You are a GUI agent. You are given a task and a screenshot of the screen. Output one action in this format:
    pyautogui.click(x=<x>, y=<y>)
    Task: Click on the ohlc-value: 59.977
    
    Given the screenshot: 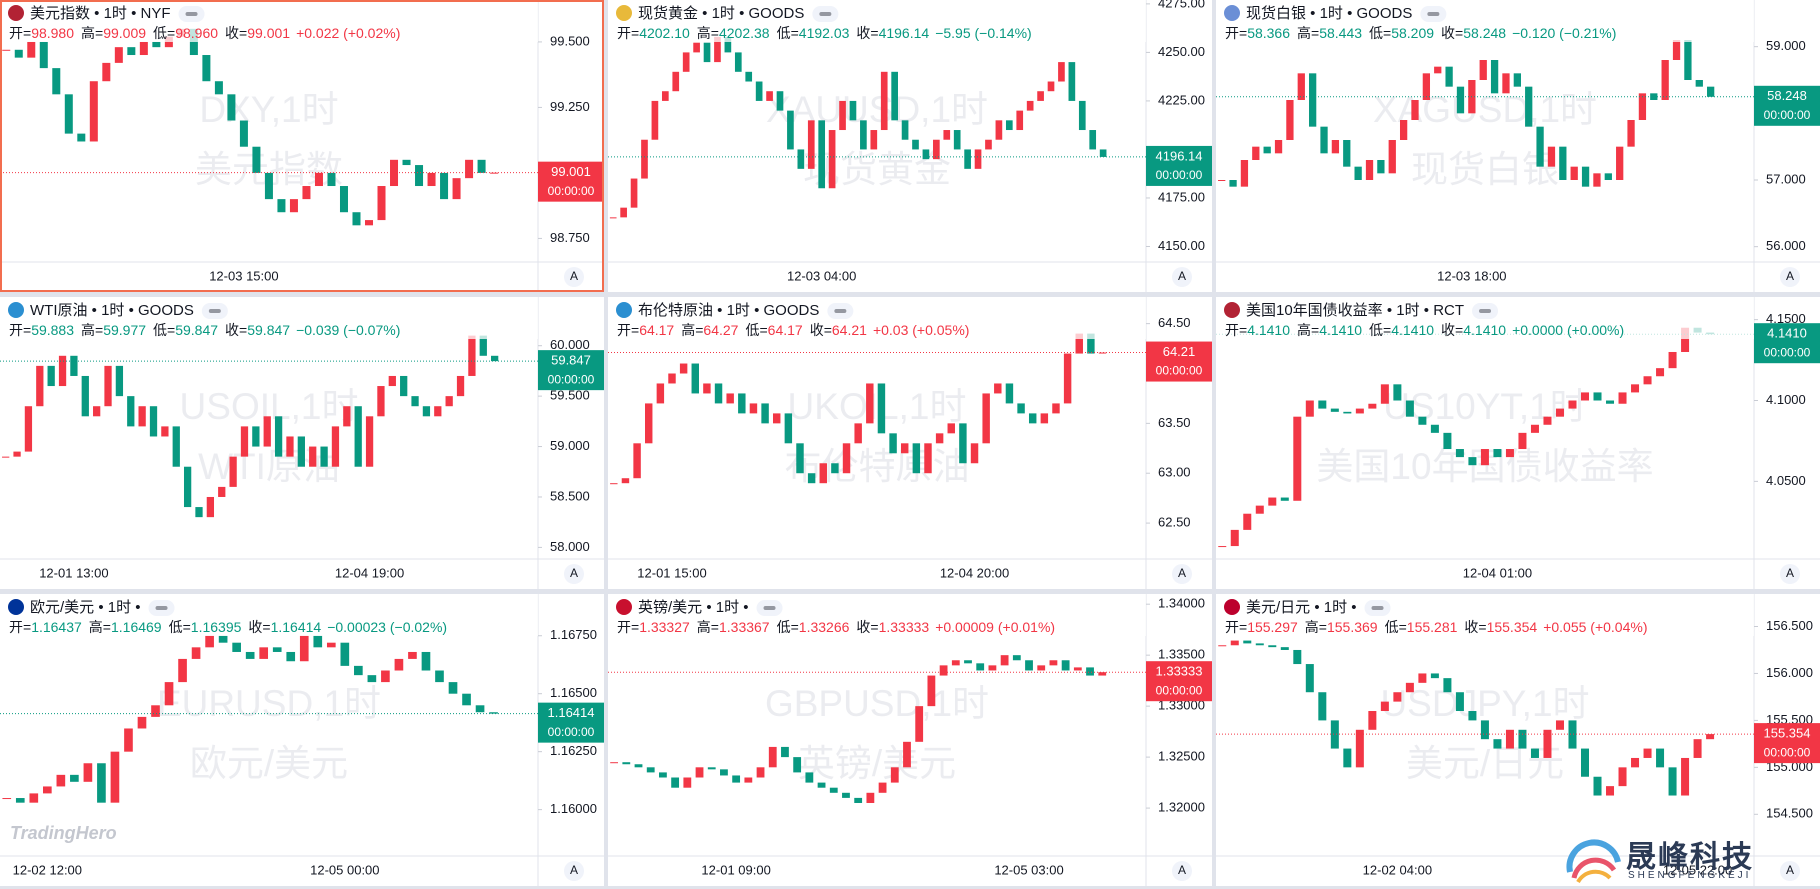 What is the action you would take?
    pyautogui.click(x=124, y=330)
    